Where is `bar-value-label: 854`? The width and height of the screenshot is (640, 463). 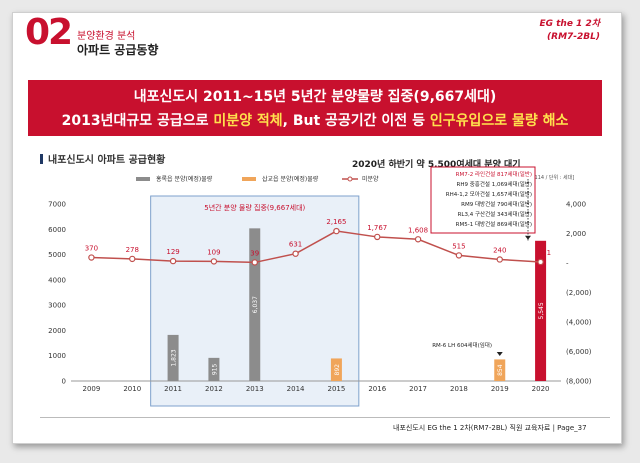
bar-value-label: 854 is located at coordinates (500, 370).